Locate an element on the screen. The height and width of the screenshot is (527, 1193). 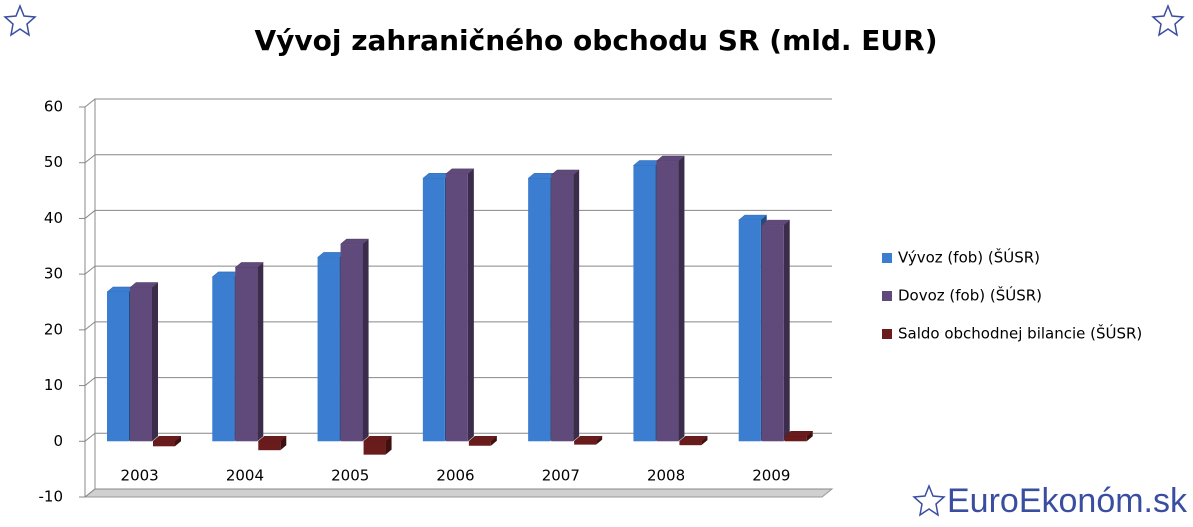
y-tick-label: 20 is located at coordinates (53, 329).